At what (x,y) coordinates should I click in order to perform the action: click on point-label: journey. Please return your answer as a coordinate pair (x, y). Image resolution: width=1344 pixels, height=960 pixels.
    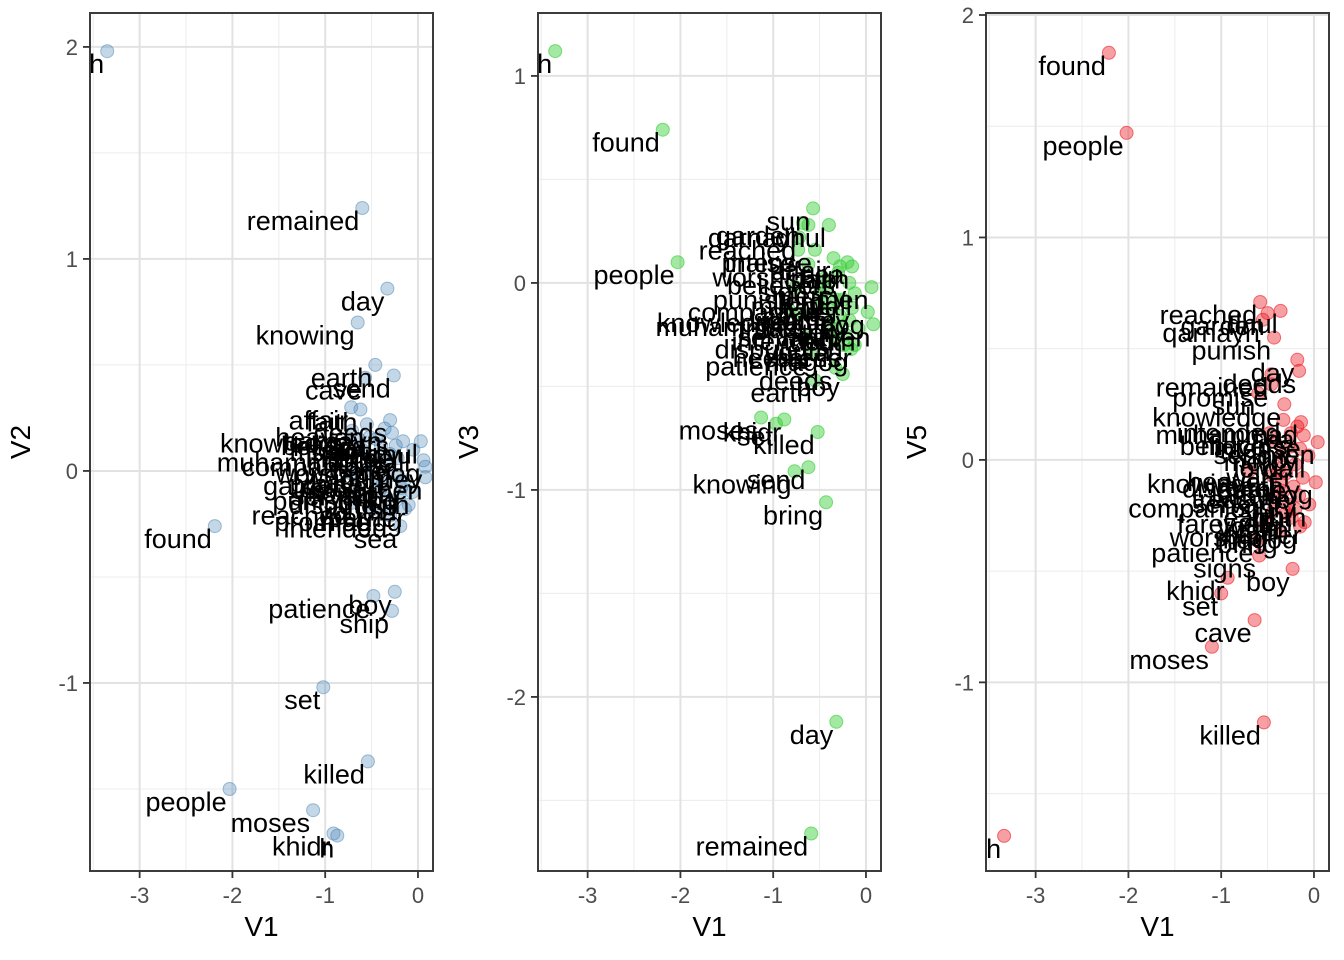
    Looking at the image, I should click on (805, 321).